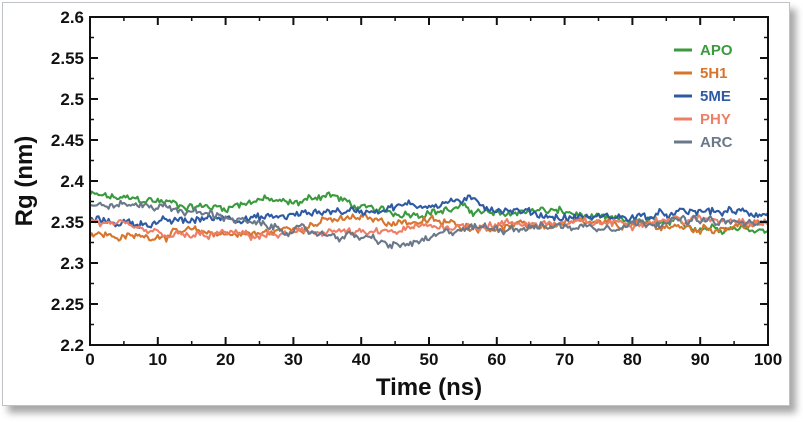 Image resolution: width=803 pixels, height=422 pixels. Describe the element at coordinates (429, 387) in the screenshot. I see `x-axis-title: Time (ns)` at that location.